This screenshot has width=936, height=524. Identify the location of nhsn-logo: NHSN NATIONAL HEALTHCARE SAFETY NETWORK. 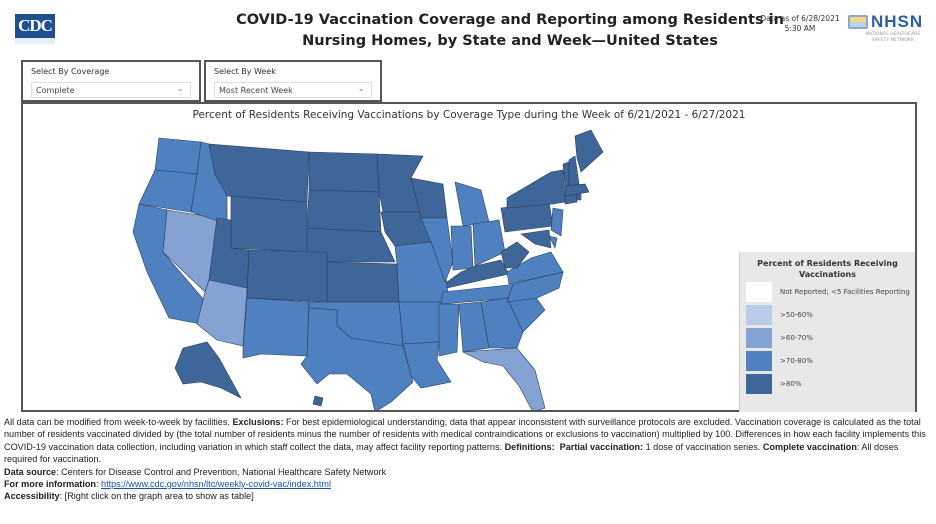
(888, 28).